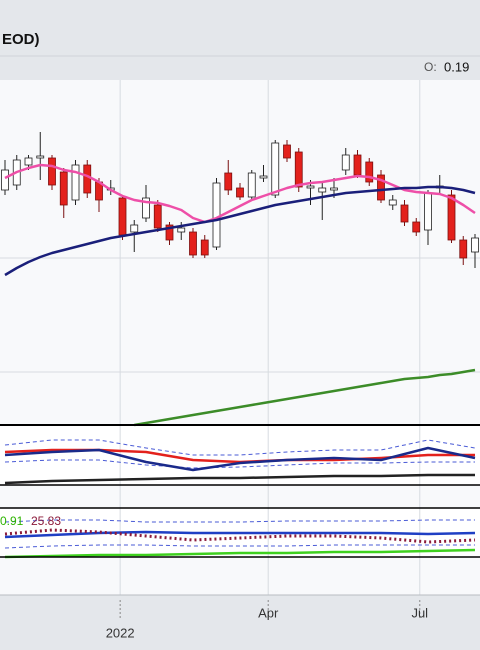  I want to click on x-axis-area, so click(240, 622).